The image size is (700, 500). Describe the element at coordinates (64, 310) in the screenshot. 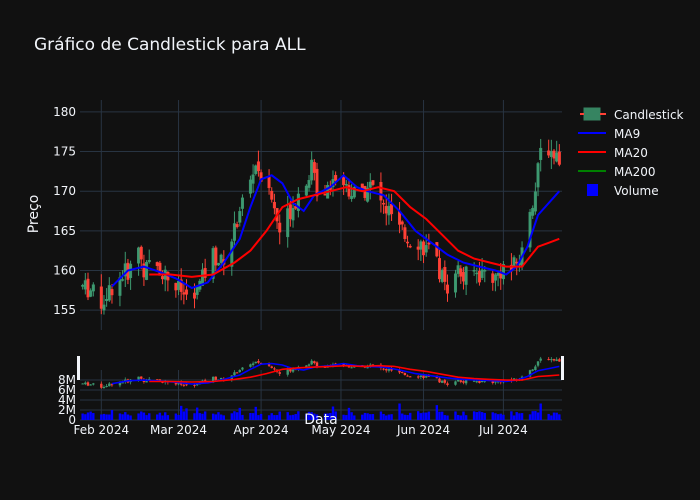

I see `y-tick-label: 155` at that location.